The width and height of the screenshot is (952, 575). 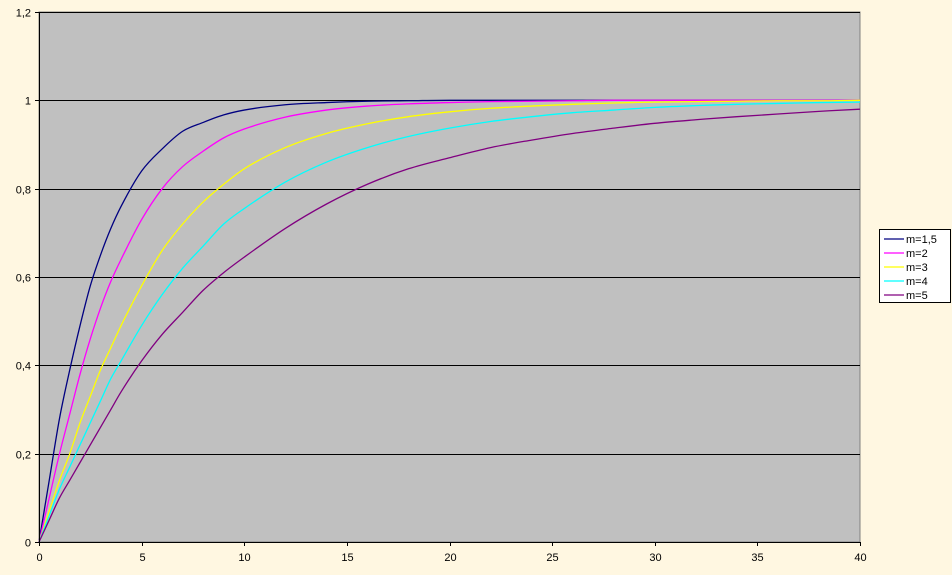 I want to click on x-tick-label: 20, so click(x=450, y=558).